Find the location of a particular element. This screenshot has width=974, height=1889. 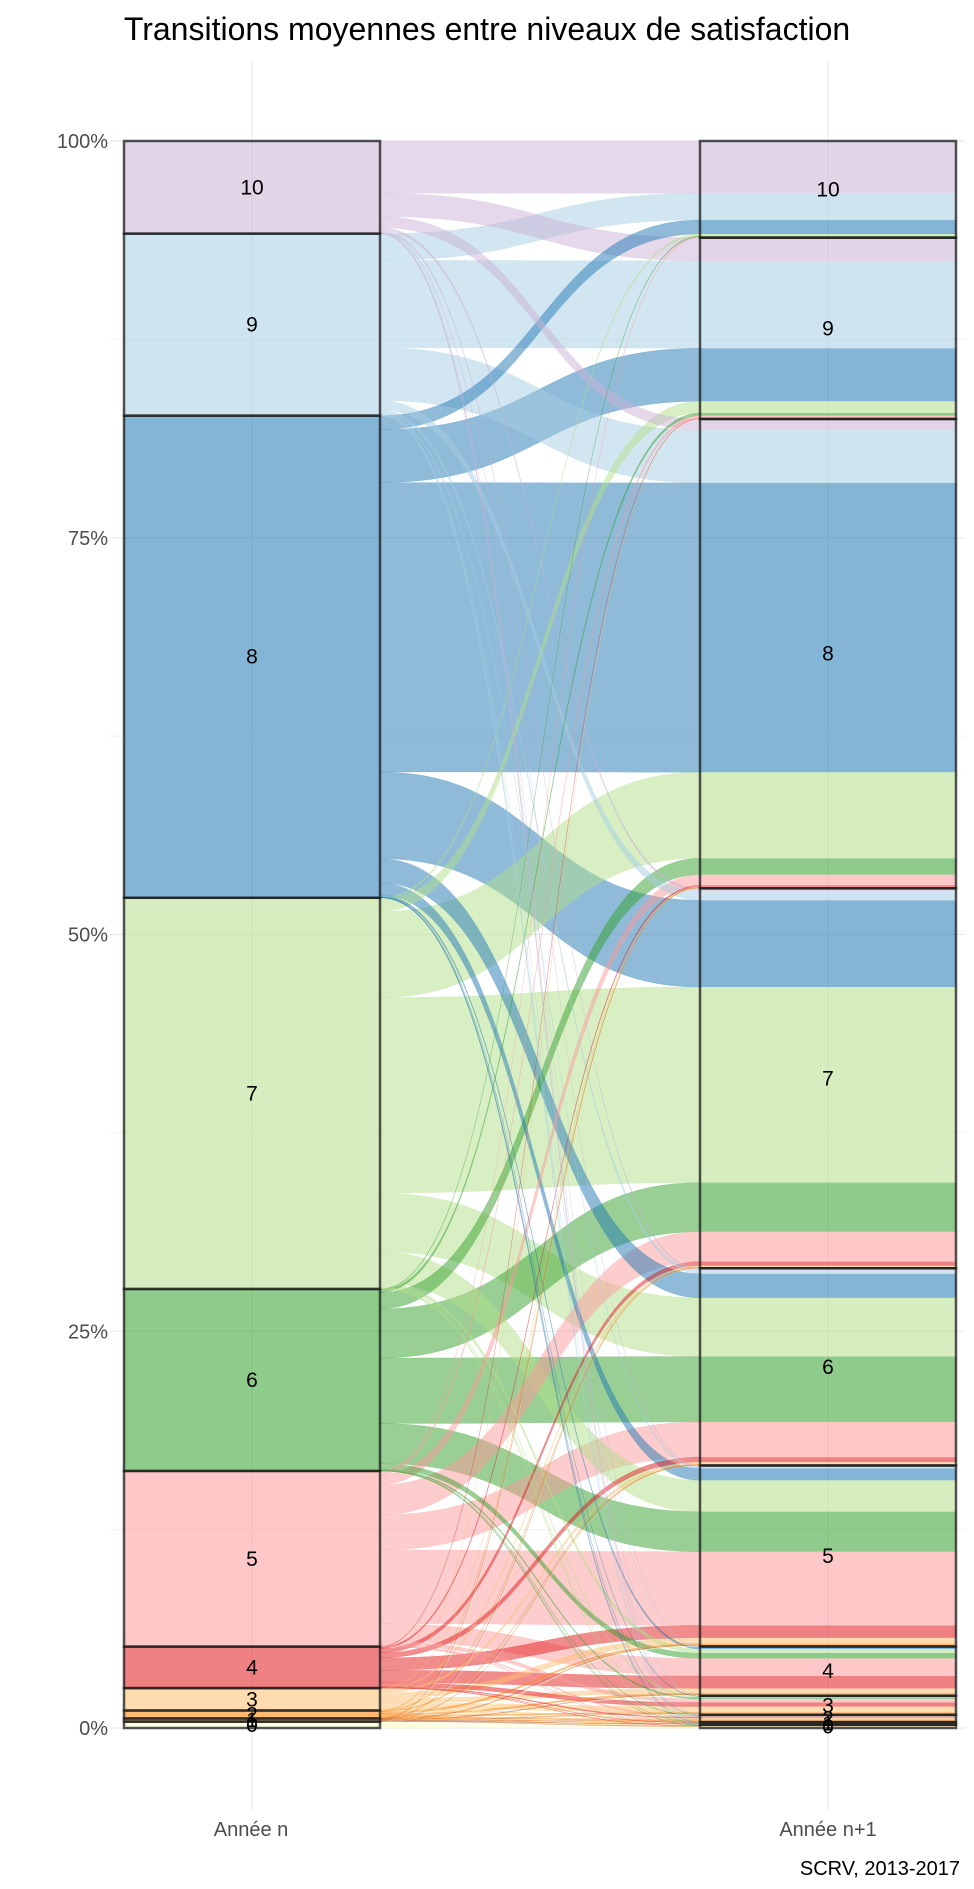

y-tick-label: 25% is located at coordinates (88, 1332).